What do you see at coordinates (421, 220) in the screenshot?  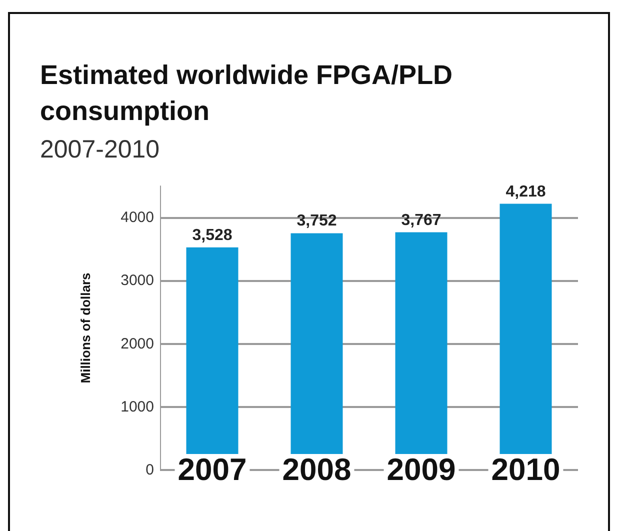 I see `data-label: 3,767` at bounding box center [421, 220].